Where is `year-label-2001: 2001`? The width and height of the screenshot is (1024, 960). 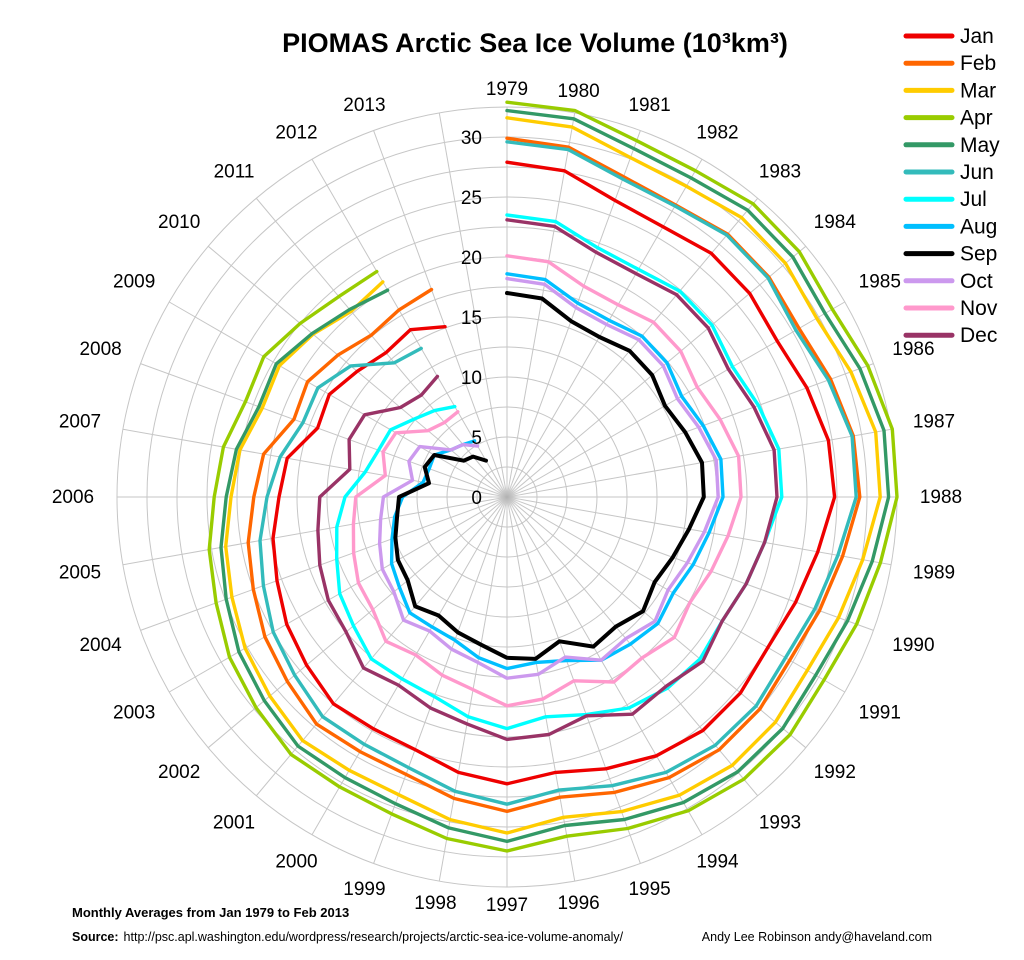
year-label-2001: 2001 is located at coordinates (234, 822).